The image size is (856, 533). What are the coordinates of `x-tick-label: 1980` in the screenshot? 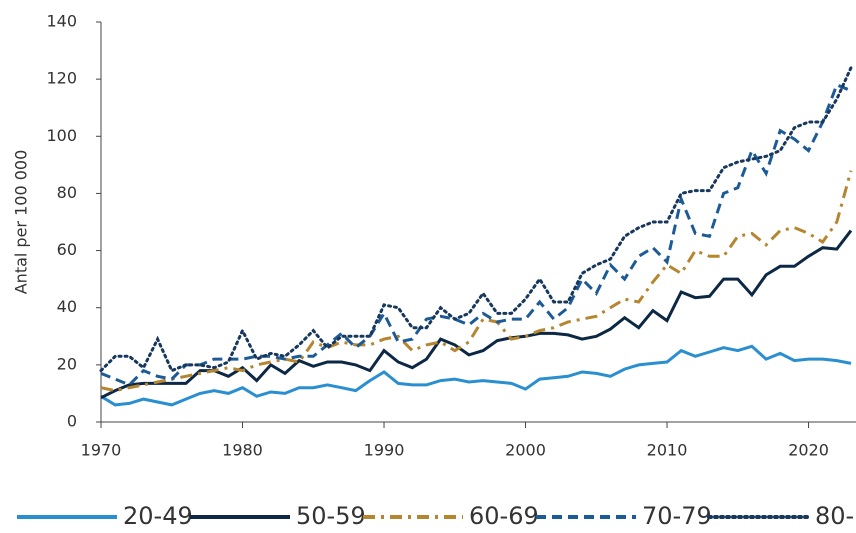 It's located at (242, 450).